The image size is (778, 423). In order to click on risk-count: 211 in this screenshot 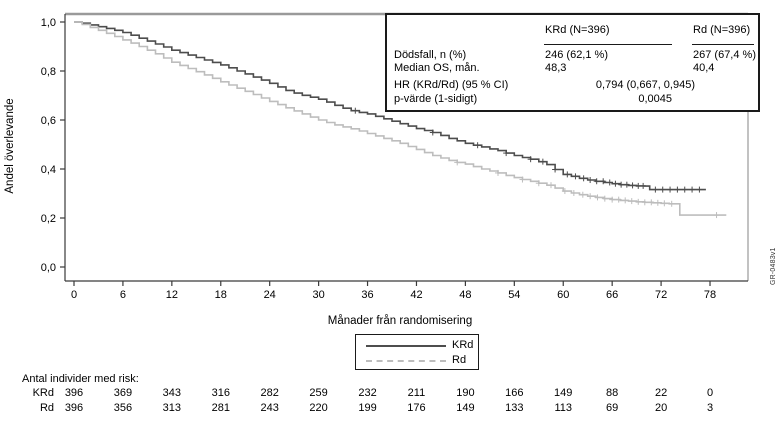, I will do `click(416, 393)`.